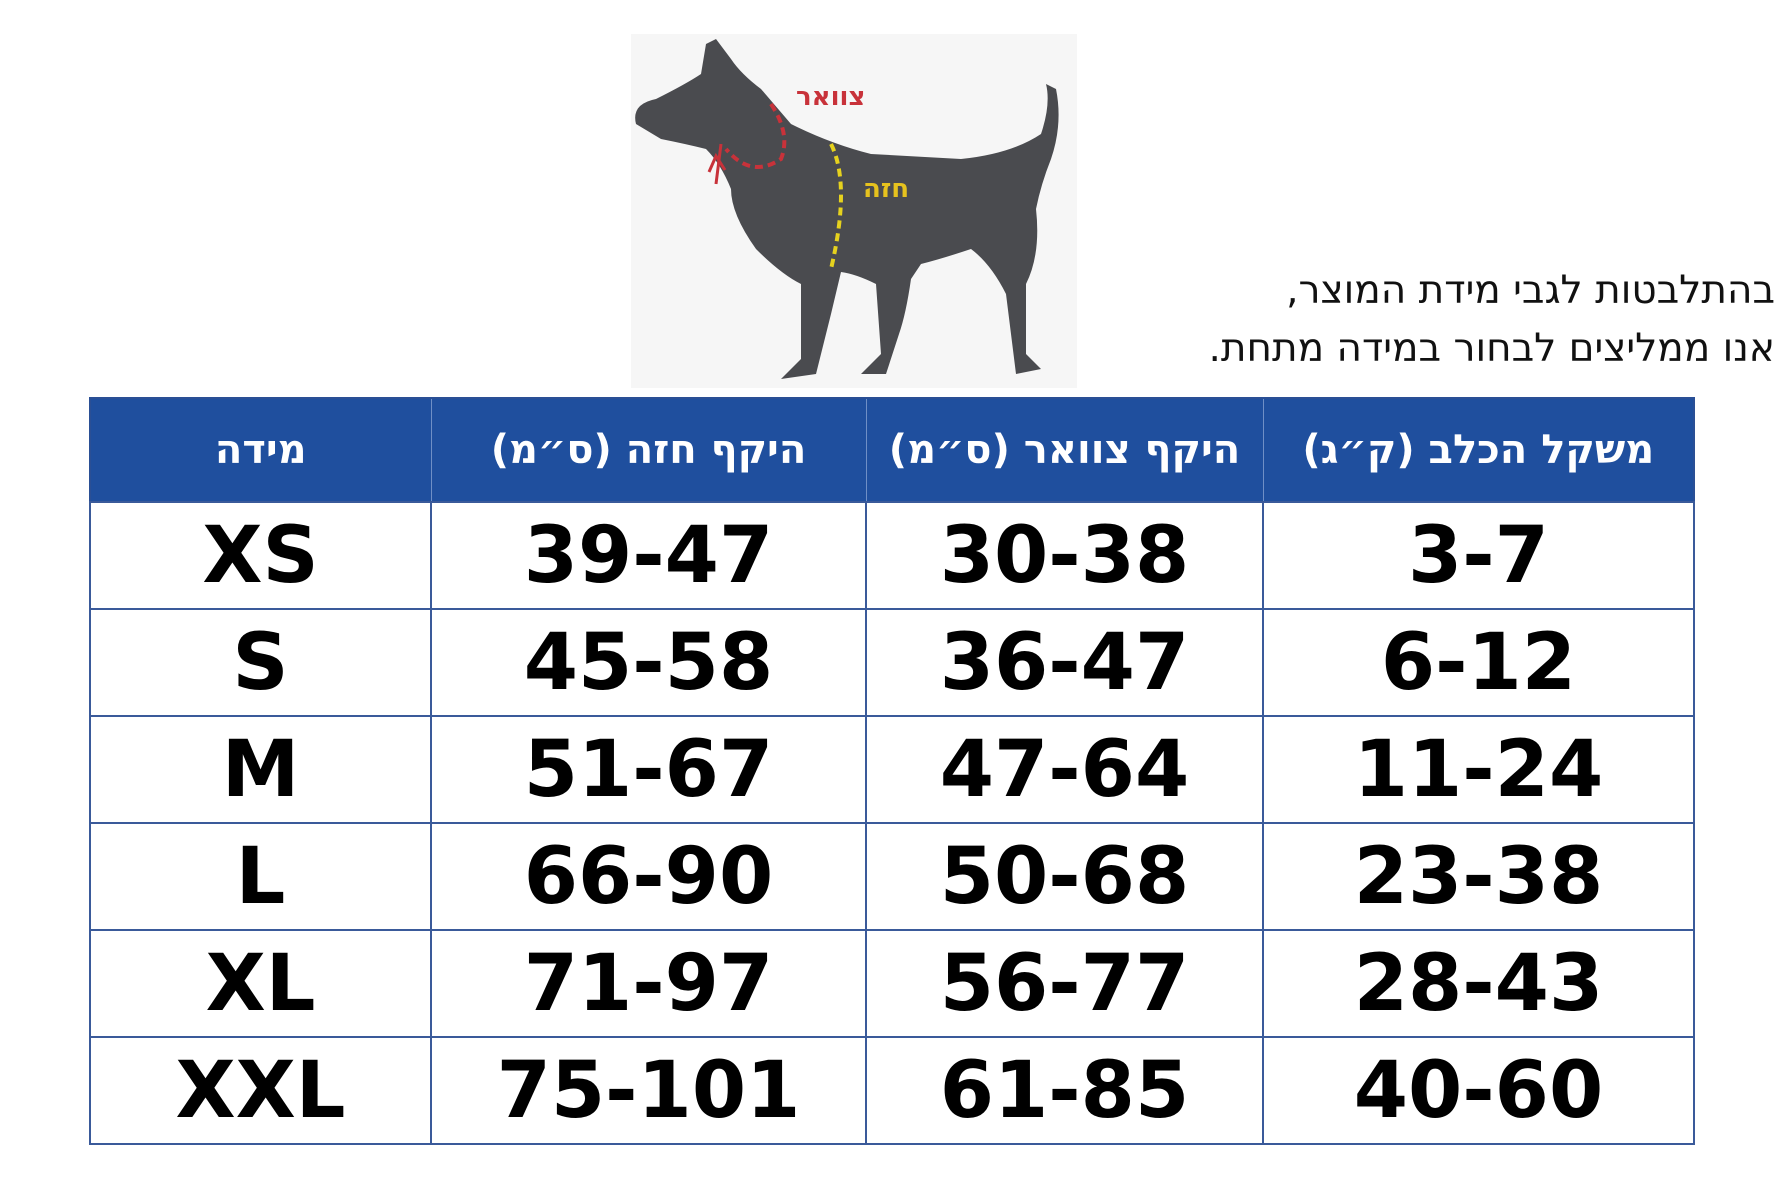  I want to click on note-line-1: בהתלבטות לגבי מידת המוצר,, so click(1530, 290).